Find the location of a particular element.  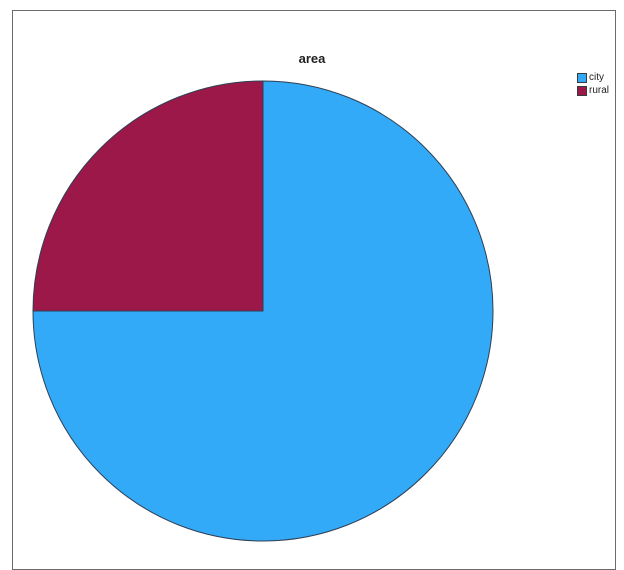

legend-item-city: city is located at coordinates (593, 77).